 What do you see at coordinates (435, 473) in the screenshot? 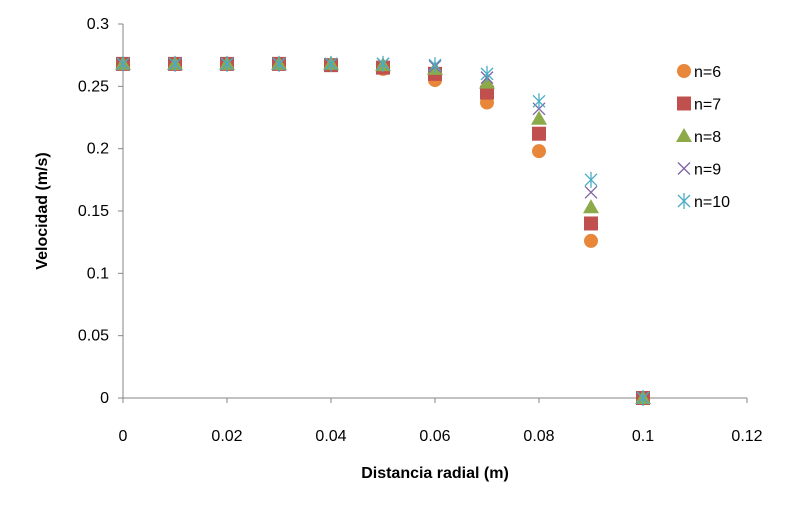
I see `x-axis-title: Distancia radial (m)` at bounding box center [435, 473].